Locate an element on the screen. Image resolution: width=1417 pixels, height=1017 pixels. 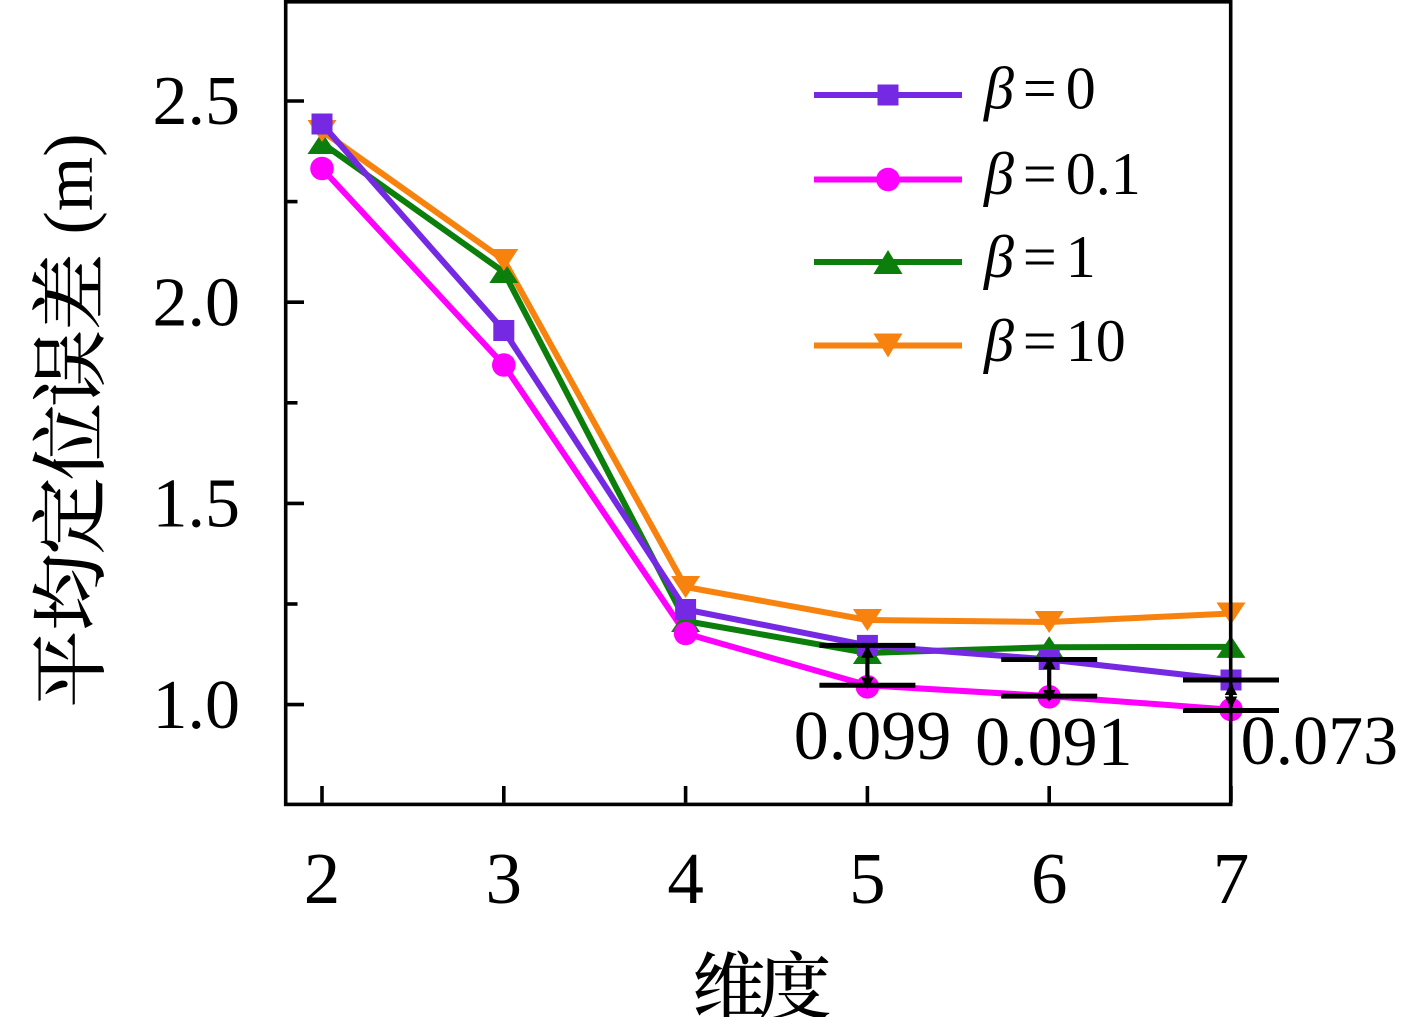
svg-text:β=1: β = 1 is located at coordinates (1039, 257).